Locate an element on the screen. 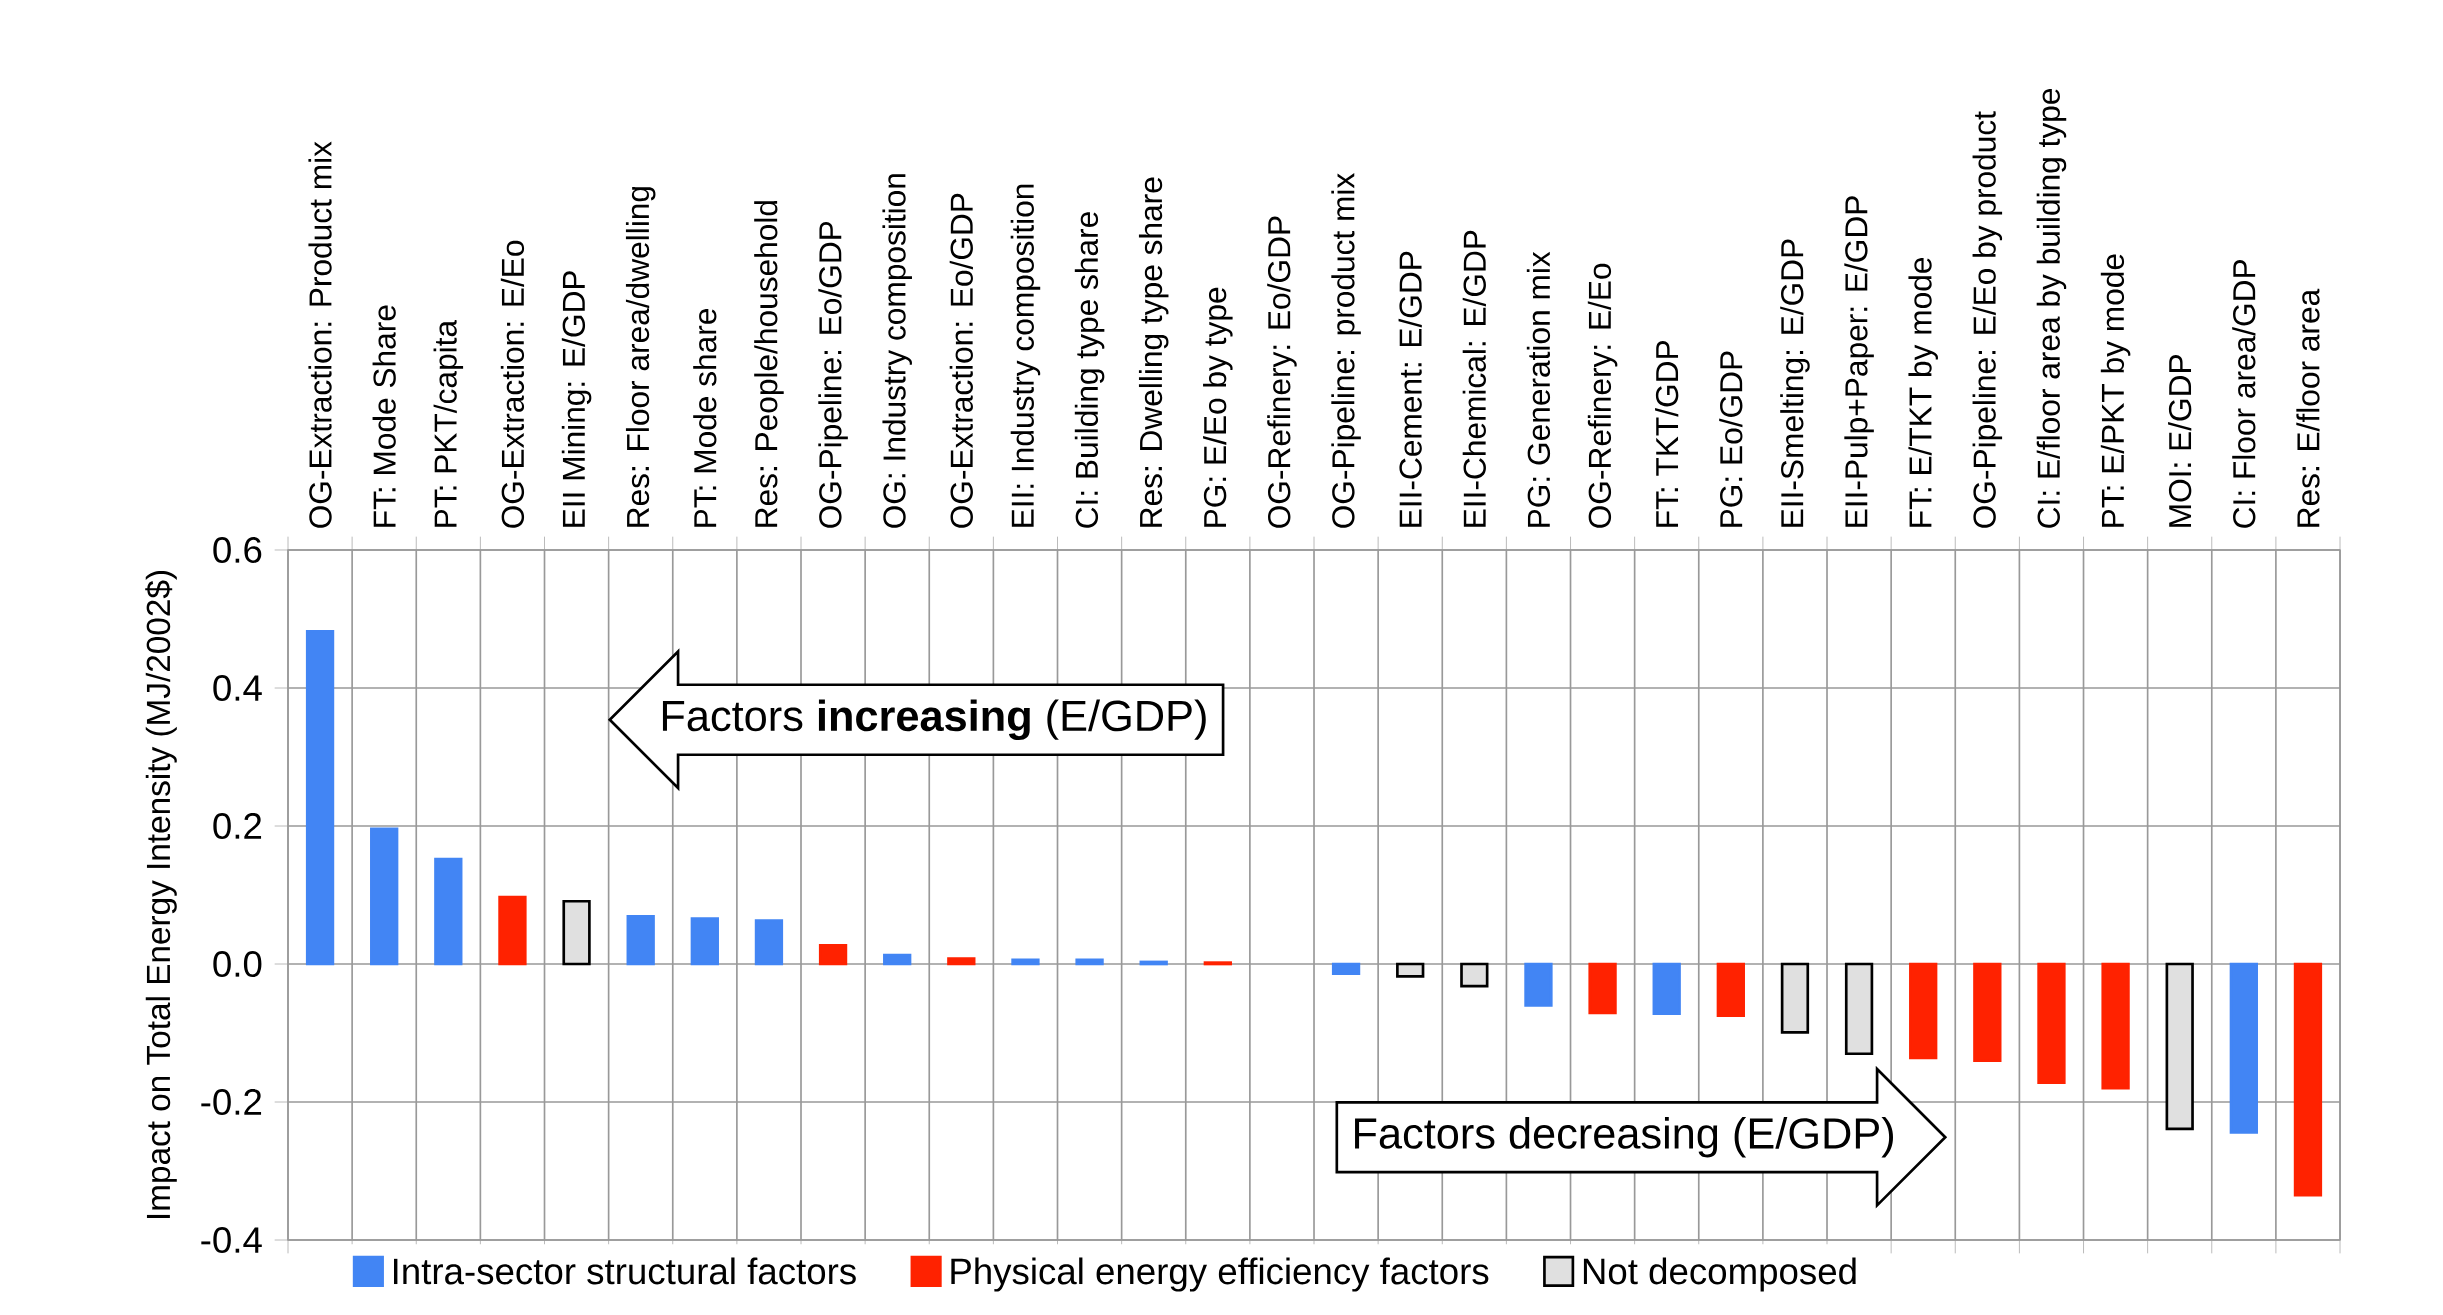 The height and width of the screenshot is (1315, 2443). x-tick-label: EII Mining: E/GDP is located at coordinates (576, 399).